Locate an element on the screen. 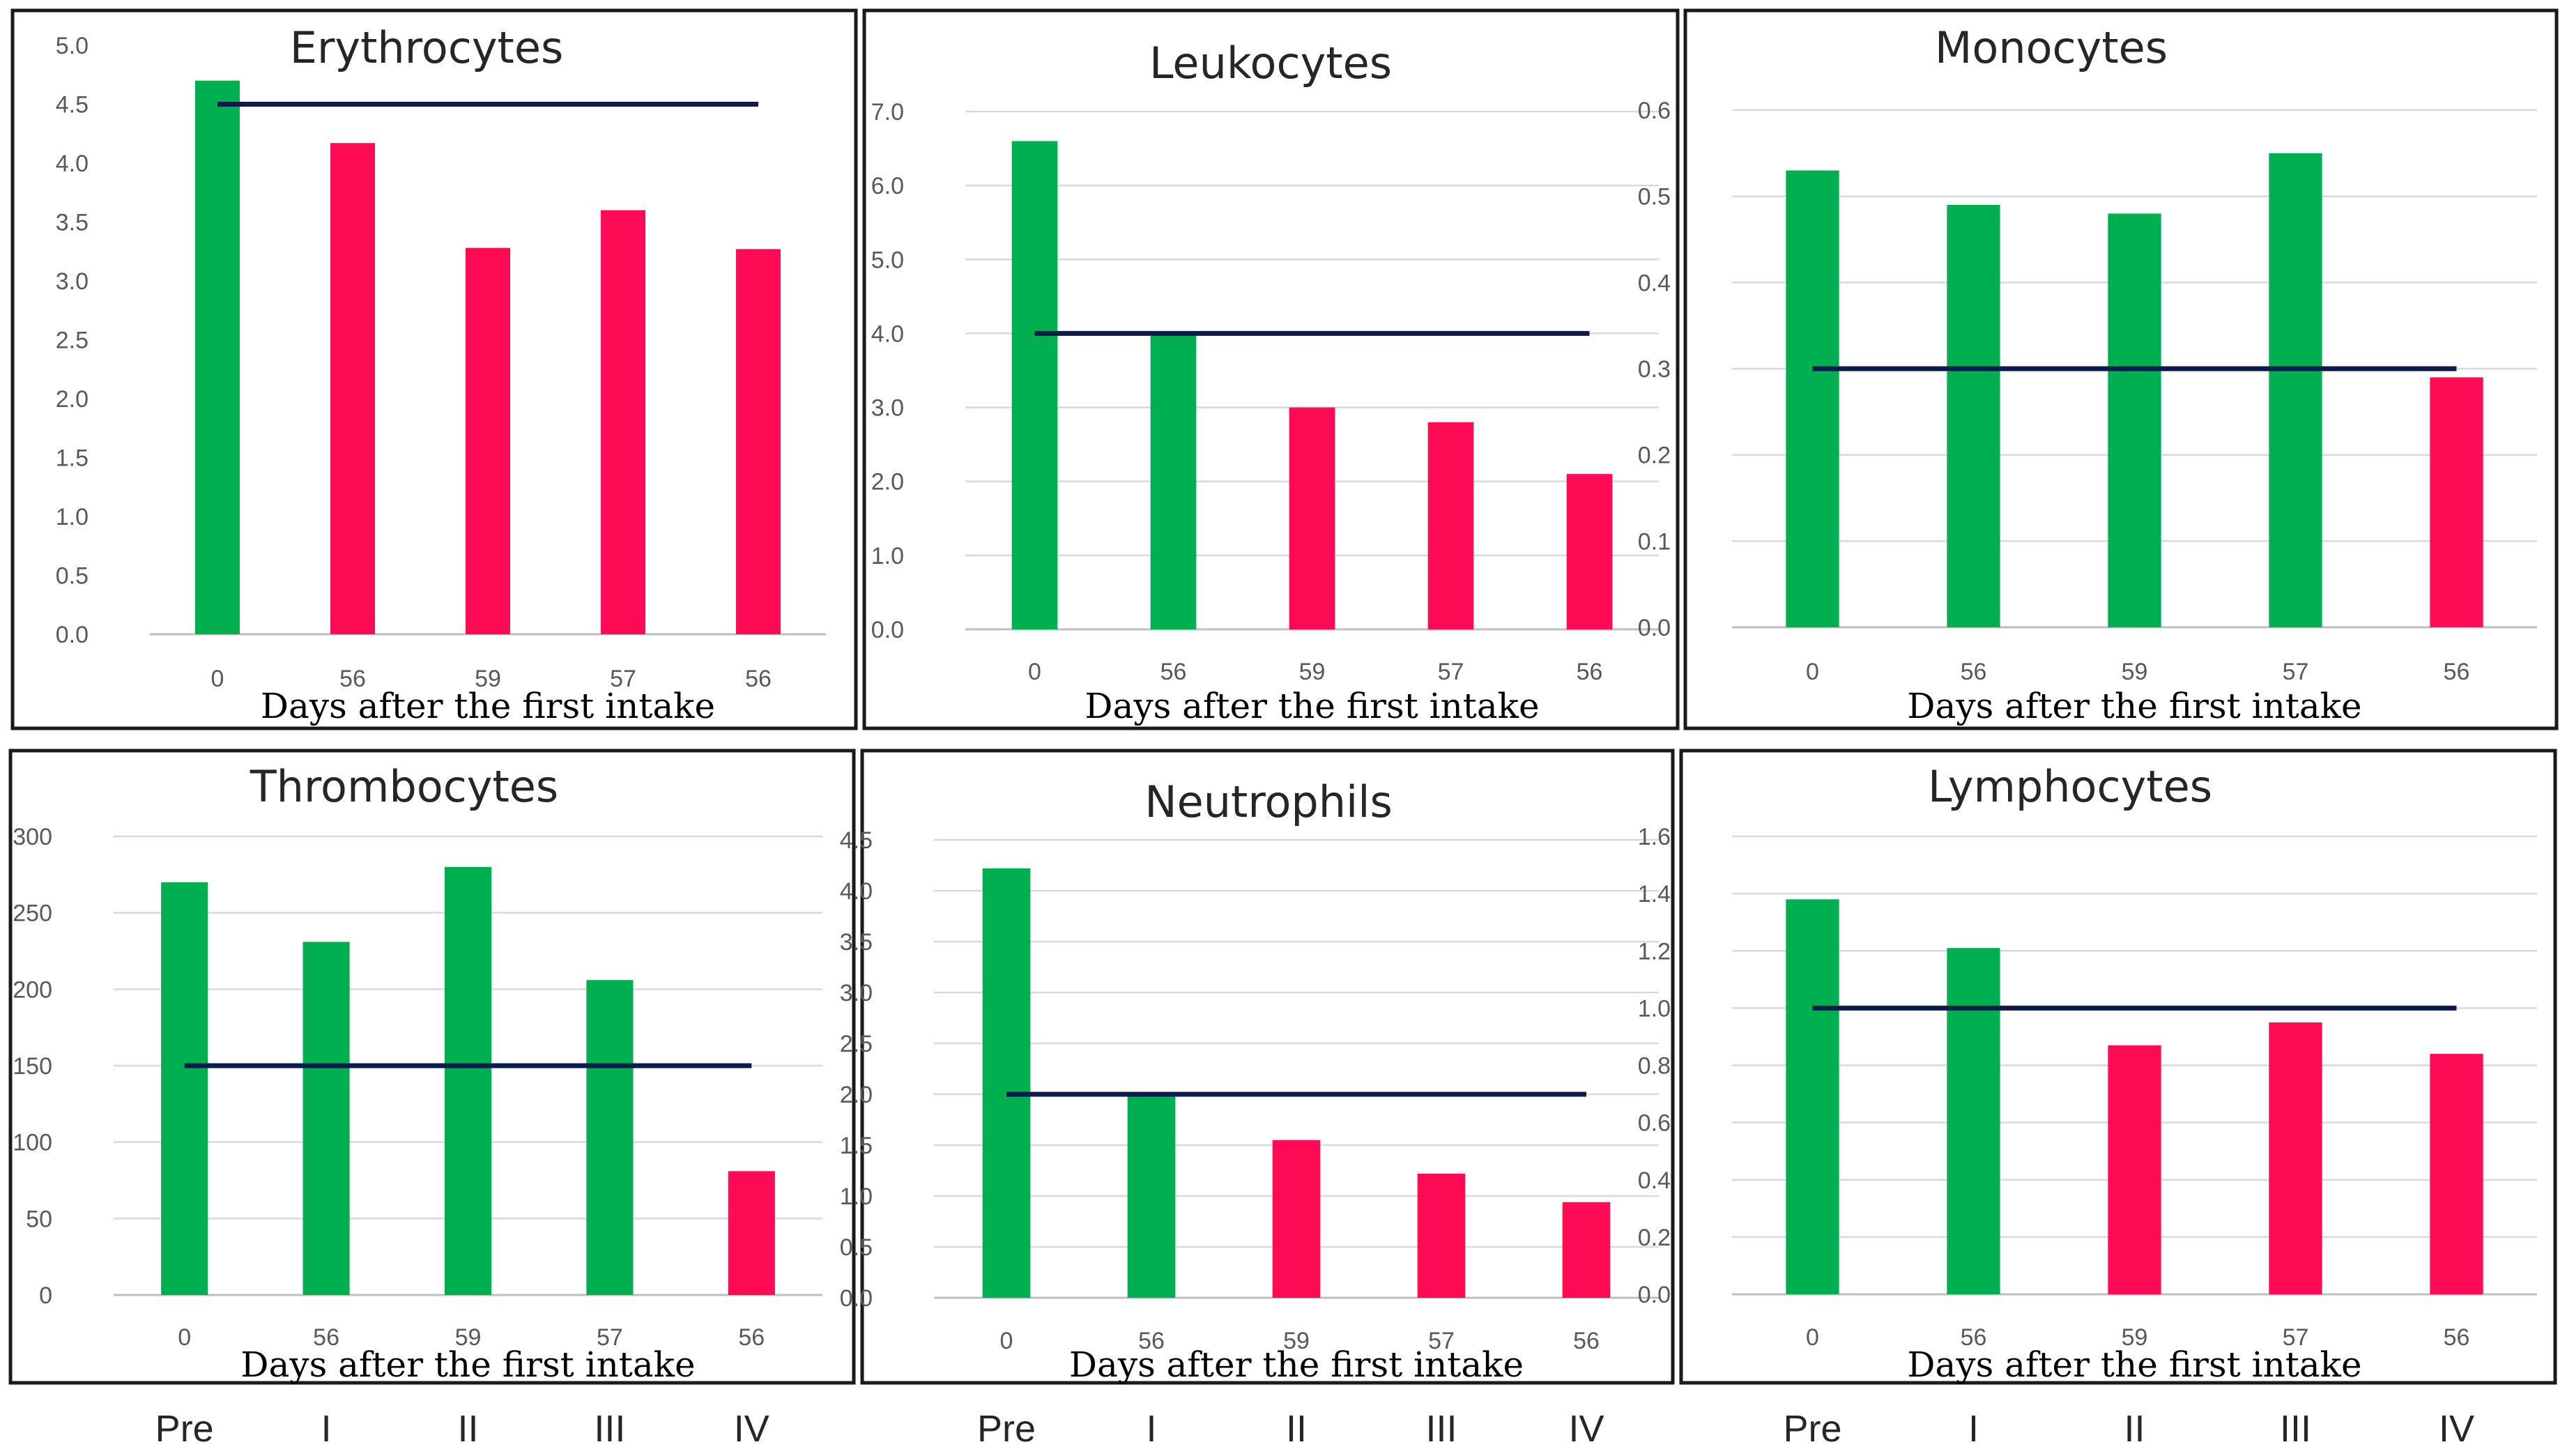 The image size is (2567, 1456). y-tick-label: 1.4 is located at coordinates (1654, 894).